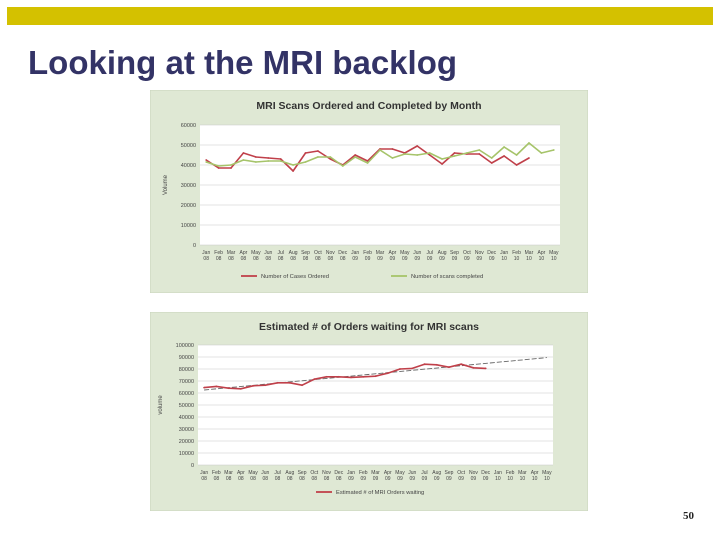  I want to click on y-tick-label: 40000, so click(186, 418).